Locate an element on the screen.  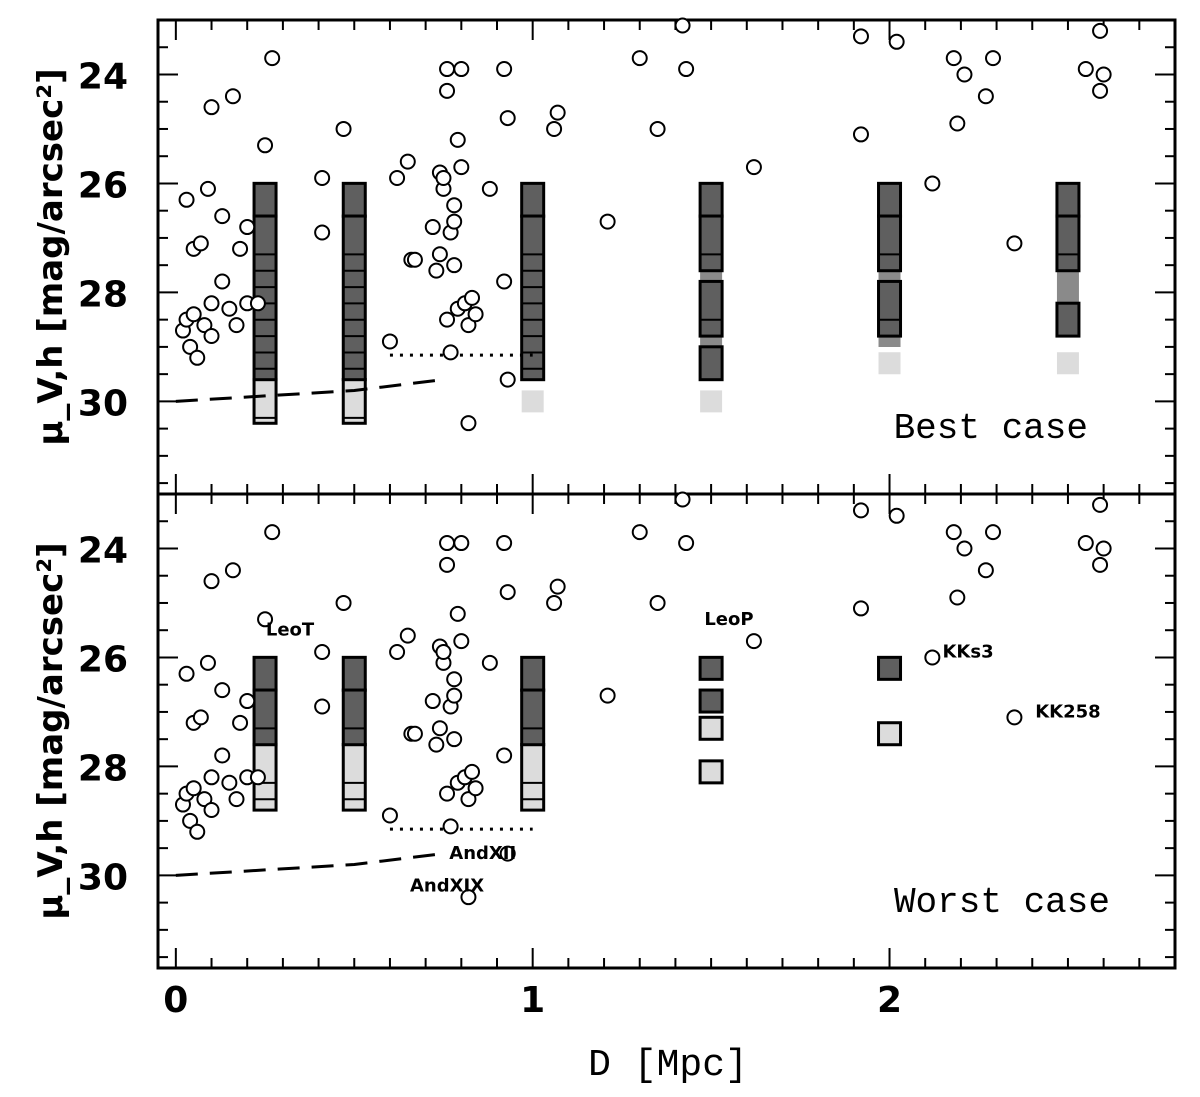
x-axis-label: D [Mpc] is located at coordinates (668, 1065).